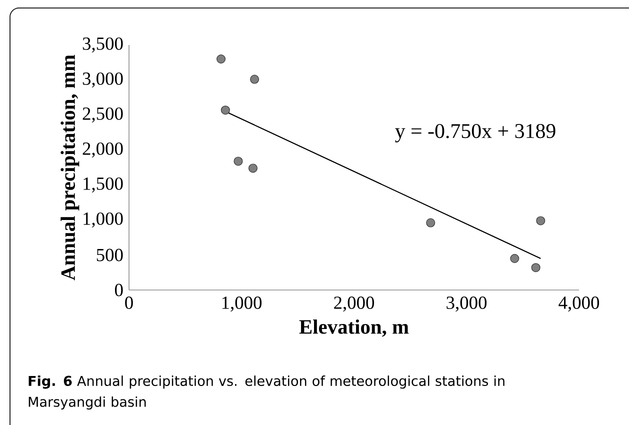 This screenshot has width=629, height=425. Describe the element at coordinates (103, 220) in the screenshot. I see `y-tick-label: 1,000` at that location.